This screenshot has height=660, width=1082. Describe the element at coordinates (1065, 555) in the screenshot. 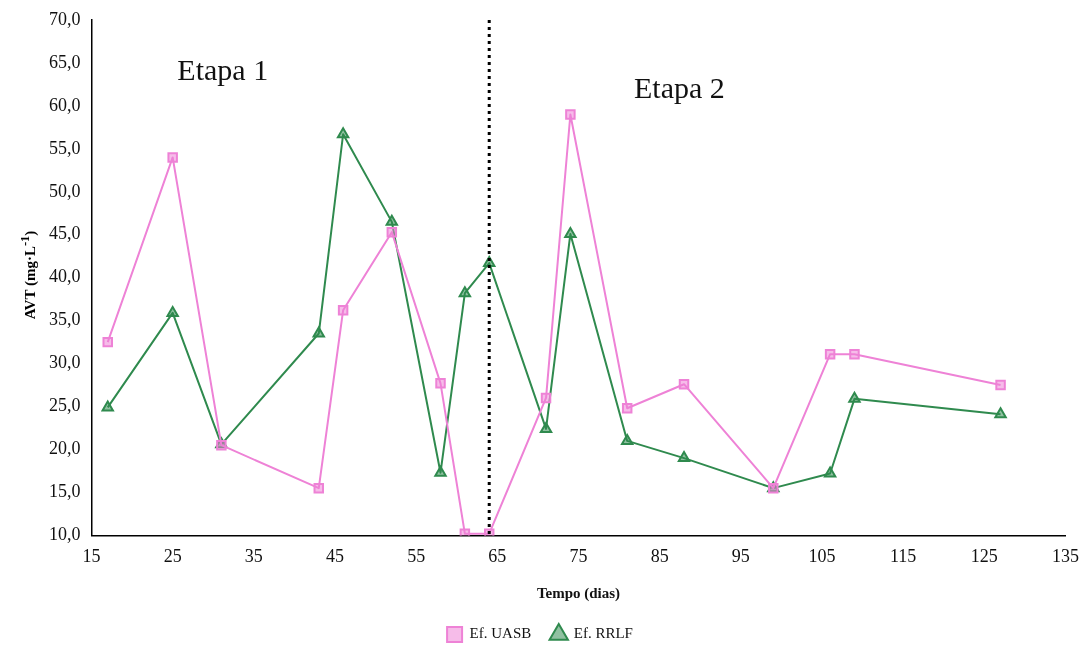

I see `x-tick-label: 135` at that location.